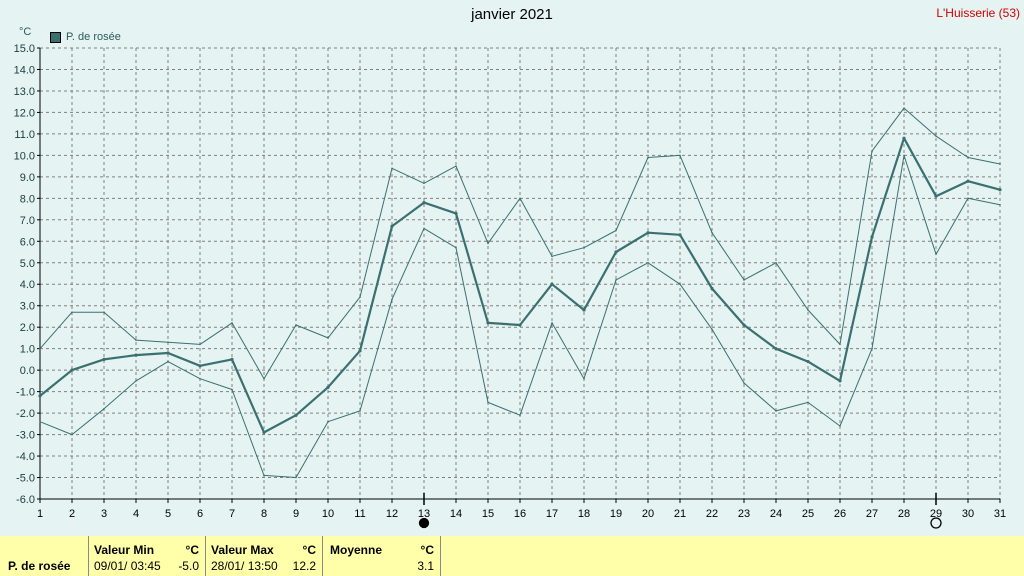 The width and height of the screenshot is (1024, 576). What do you see at coordinates (840, 514) in the screenshot?
I see `x-tick-label: 26` at bounding box center [840, 514].